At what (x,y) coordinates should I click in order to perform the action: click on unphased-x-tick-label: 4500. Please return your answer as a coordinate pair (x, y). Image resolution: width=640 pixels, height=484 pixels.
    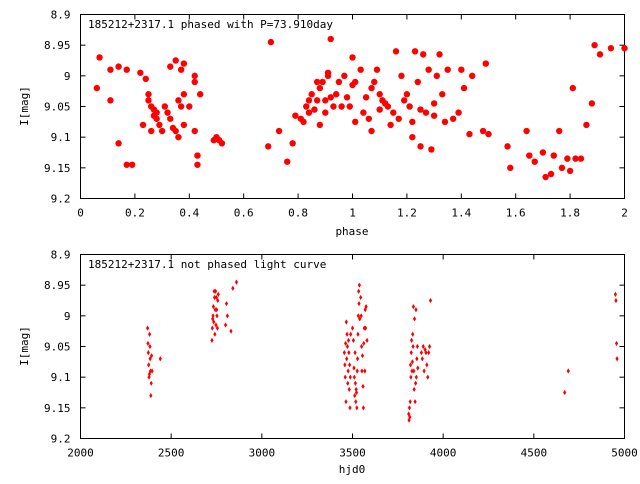
    Looking at the image, I should click on (534, 453).